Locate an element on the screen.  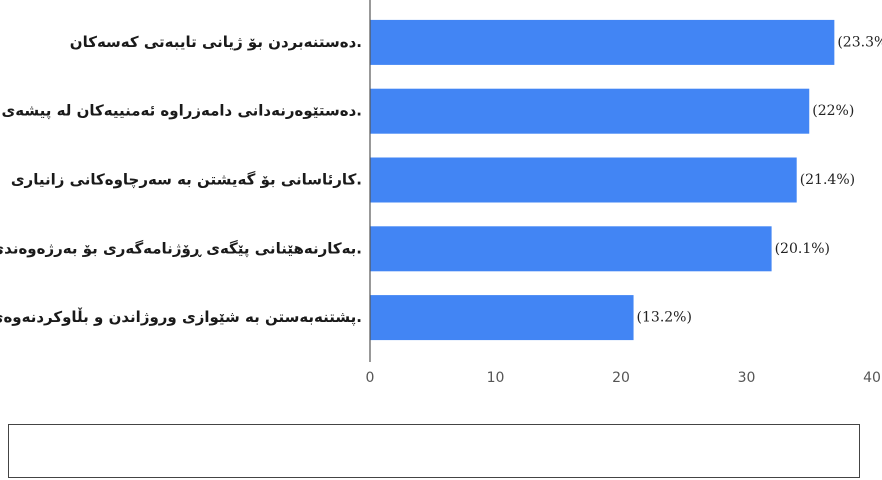
x-tick-labels-group: 0 10 20 30 40 is located at coordinates (623, 378).